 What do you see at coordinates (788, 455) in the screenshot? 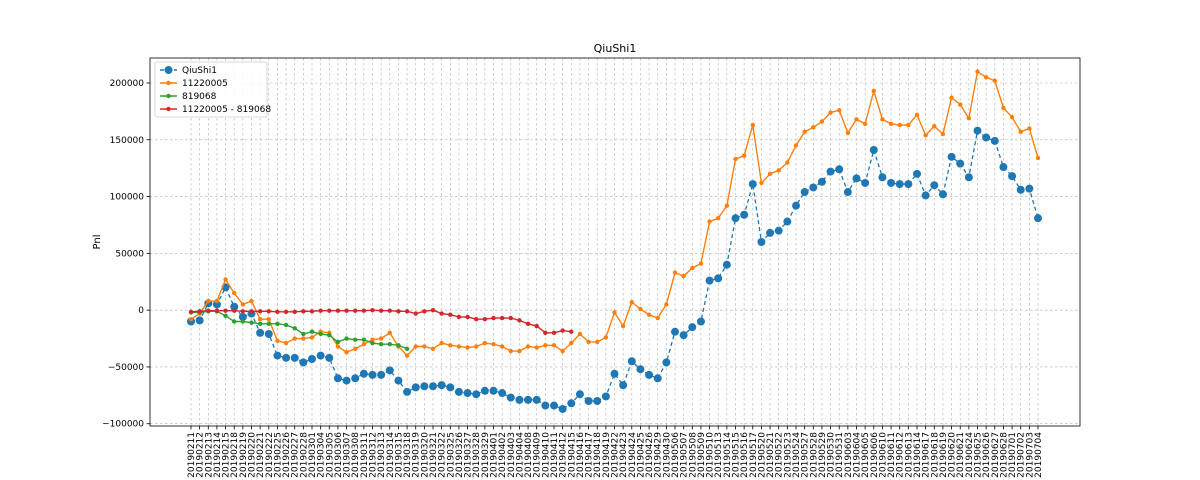
I see `x-tick-label: 20190523` at bounding box center [788, 455].